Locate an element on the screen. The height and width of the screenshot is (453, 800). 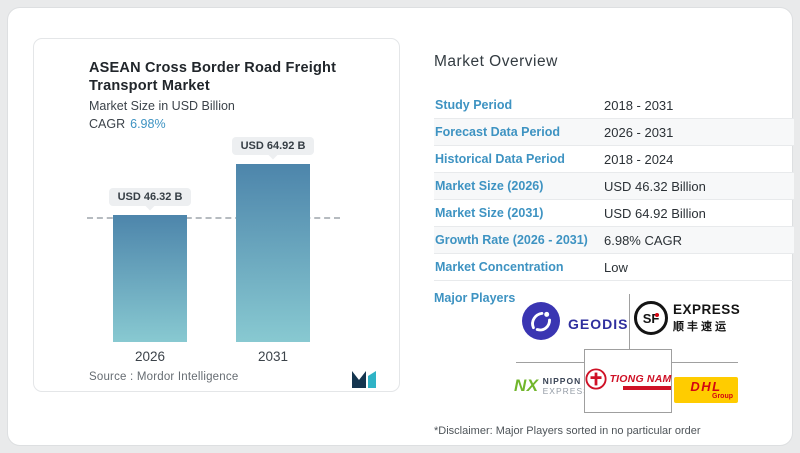
cagr-value: 6.98% is located at coordinates (148, 124).